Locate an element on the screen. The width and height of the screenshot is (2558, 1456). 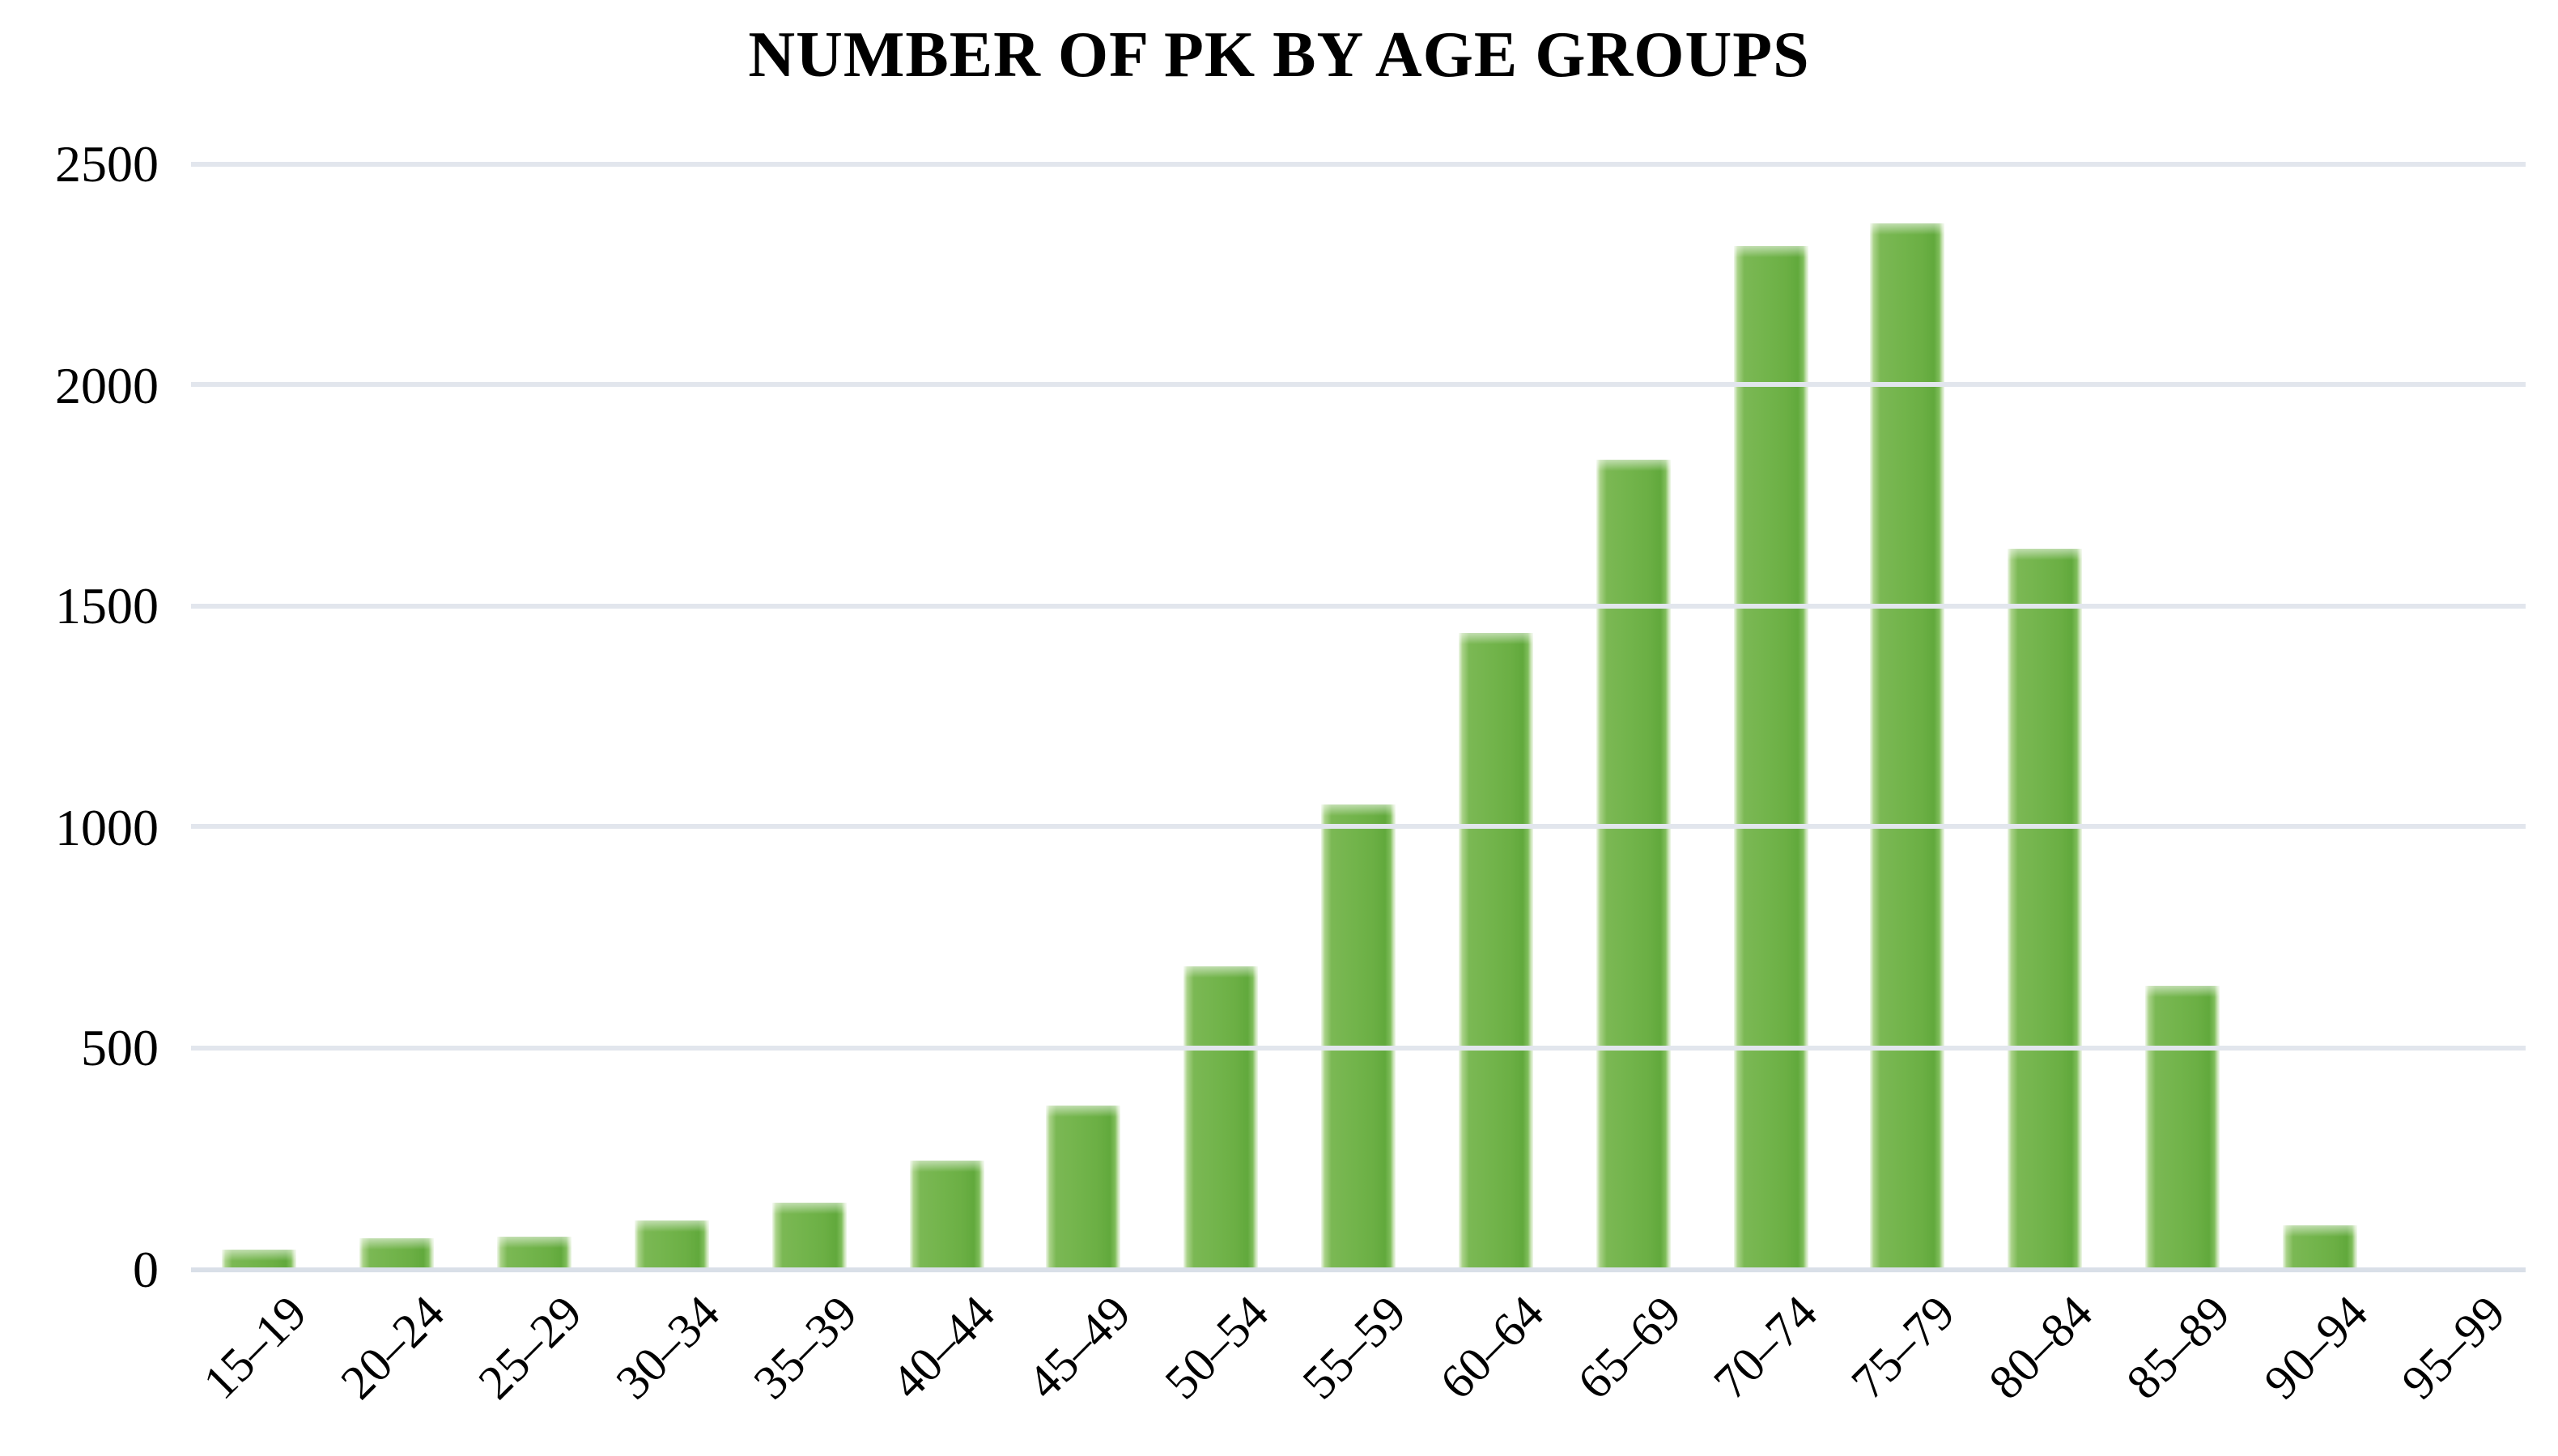
chart-title: NUMBER OF PK BY AGE GROUPS is located at coordinates (1279, 54).